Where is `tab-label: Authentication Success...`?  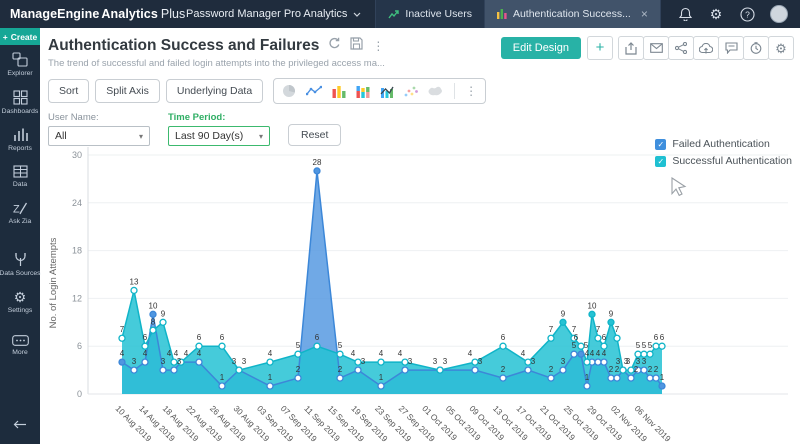
tab-label: Authentication Success... is located at coordinates (571, 14).